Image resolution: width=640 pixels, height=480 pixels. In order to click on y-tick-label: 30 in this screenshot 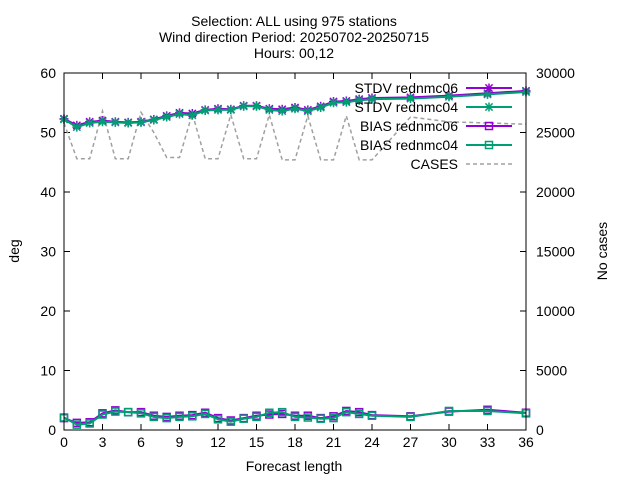, I will do `click(48, 252)`.